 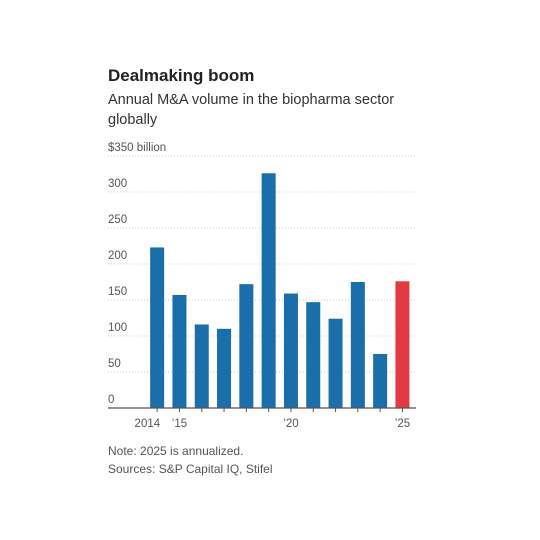 I want to click on y-tick-label: 100, so click(x=117, y=328).